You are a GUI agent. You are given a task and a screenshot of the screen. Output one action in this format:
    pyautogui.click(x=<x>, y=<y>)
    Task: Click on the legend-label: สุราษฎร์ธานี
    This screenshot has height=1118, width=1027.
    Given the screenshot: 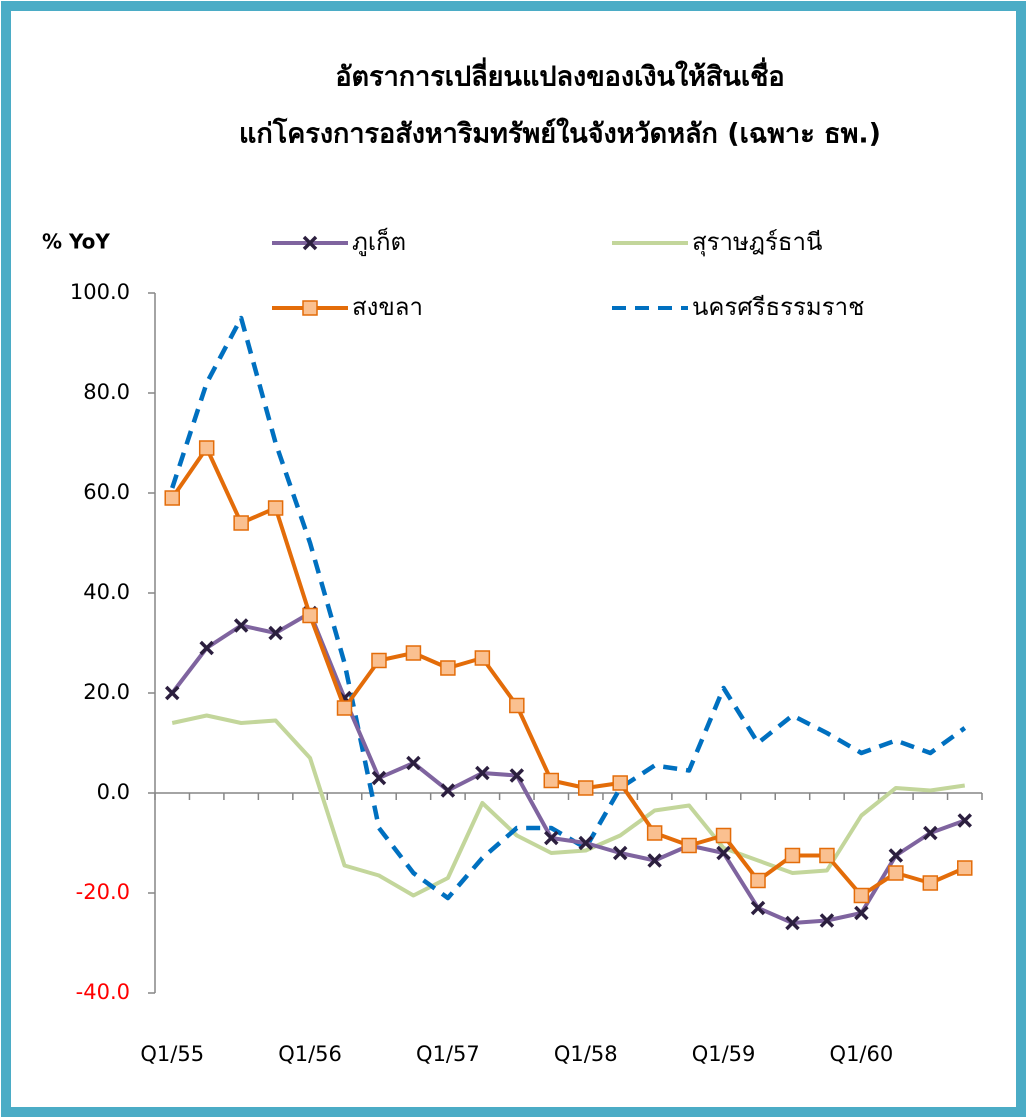 What is the action you would take?
    pyautogui.click(x=757, y=242)
    